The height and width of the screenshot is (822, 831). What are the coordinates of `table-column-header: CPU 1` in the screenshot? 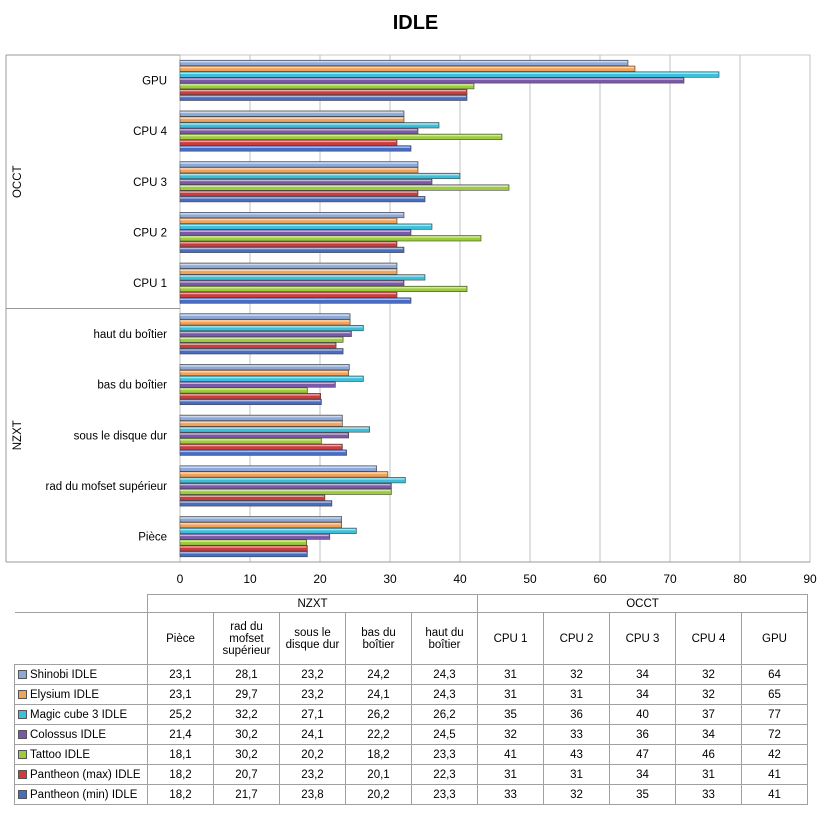 It's located at (510, 638).